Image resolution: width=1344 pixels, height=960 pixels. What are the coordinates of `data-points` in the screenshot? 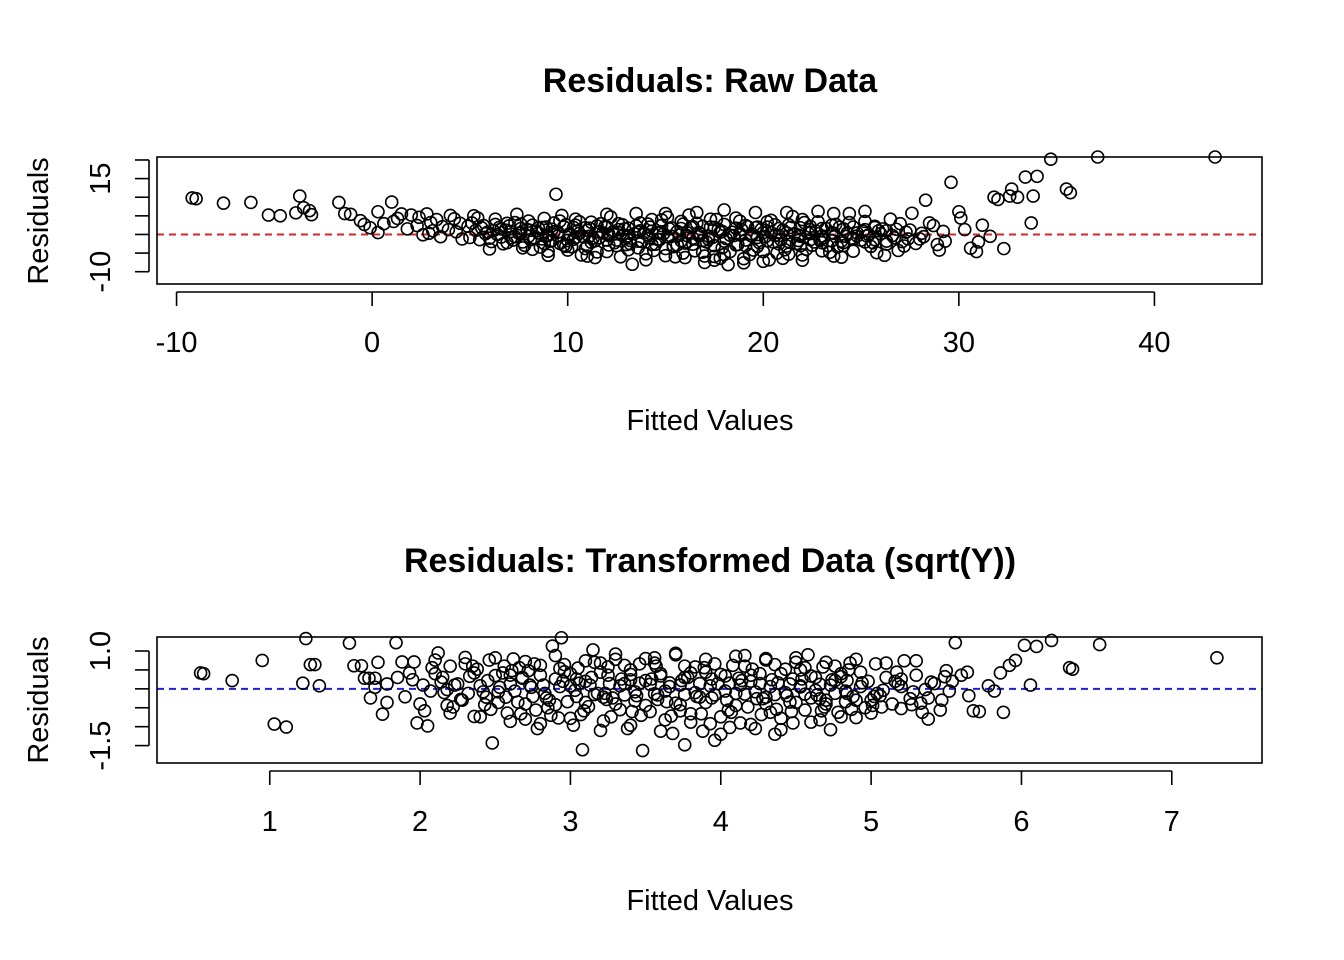 It's located at (708, 694).